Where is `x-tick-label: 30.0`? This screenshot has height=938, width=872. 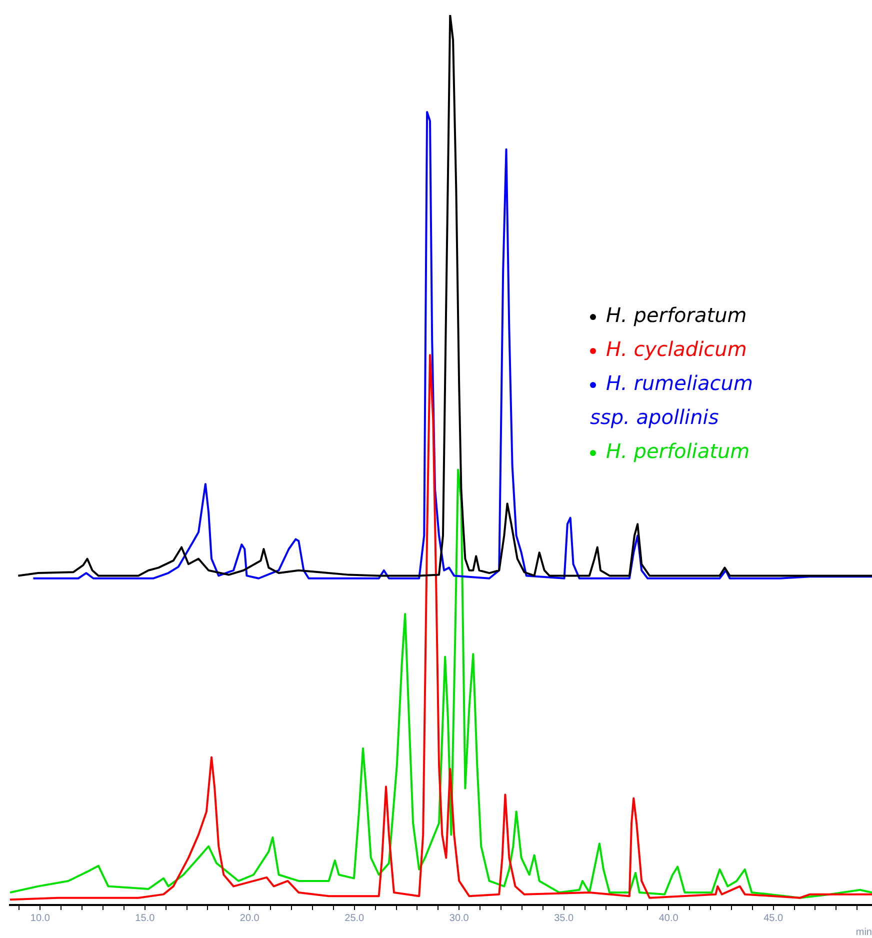
x-tick-label: 30.0 is located at coordinates (459, 918).